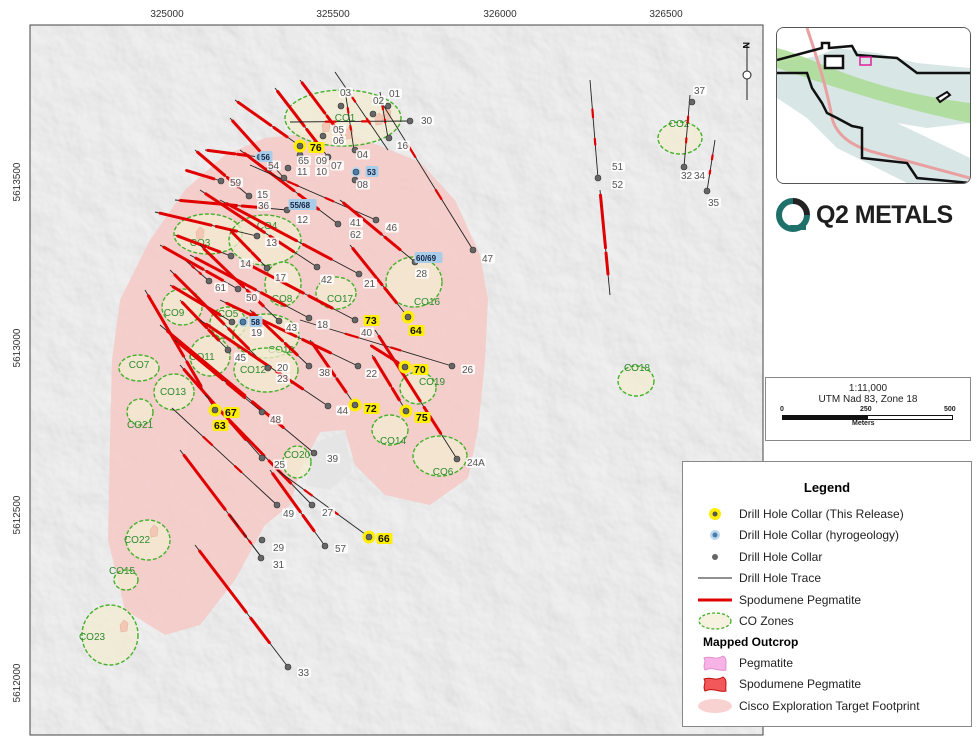 The image size is (978, 750). Describe the element at coordinates (392, 228) in the screenshot. I see `collar-label: 46` at that location.